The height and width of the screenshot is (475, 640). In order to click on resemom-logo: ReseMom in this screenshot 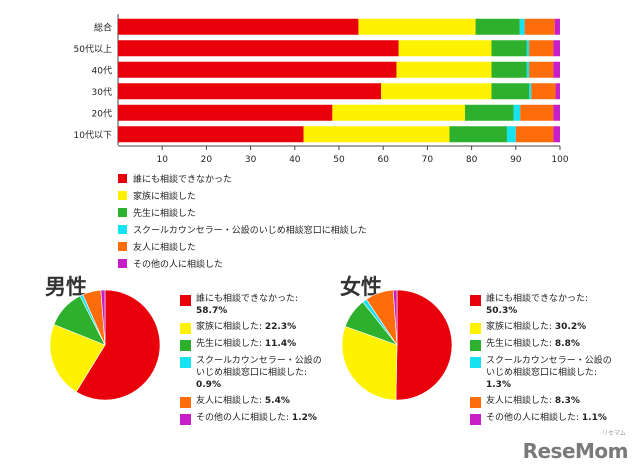, I will do `click(575, 451)`.